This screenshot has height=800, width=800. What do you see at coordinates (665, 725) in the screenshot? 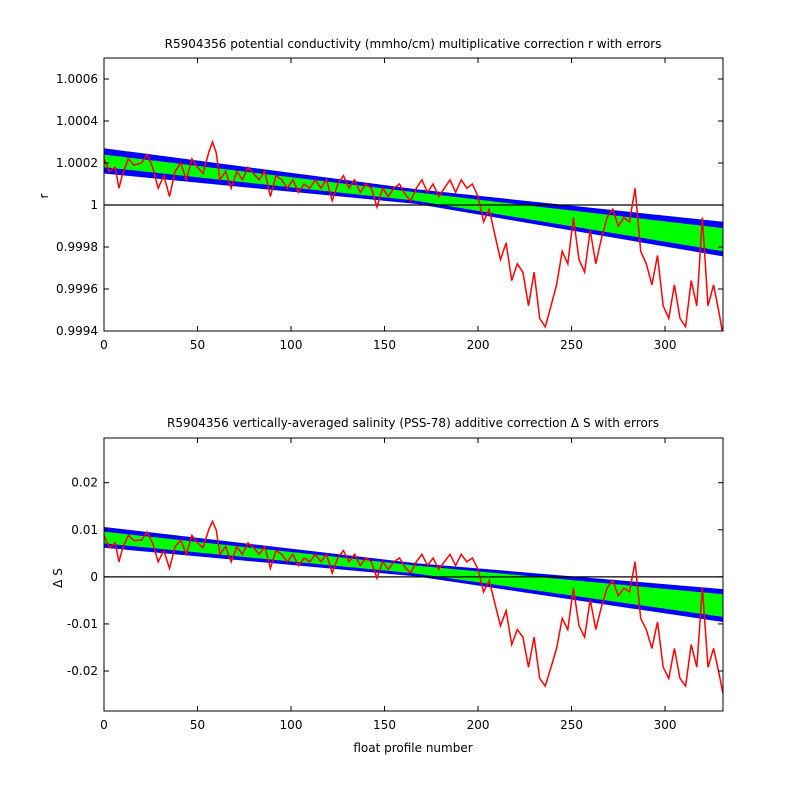
I see `salinity-x-tick-label: 300` at bounding box center [665, 725].